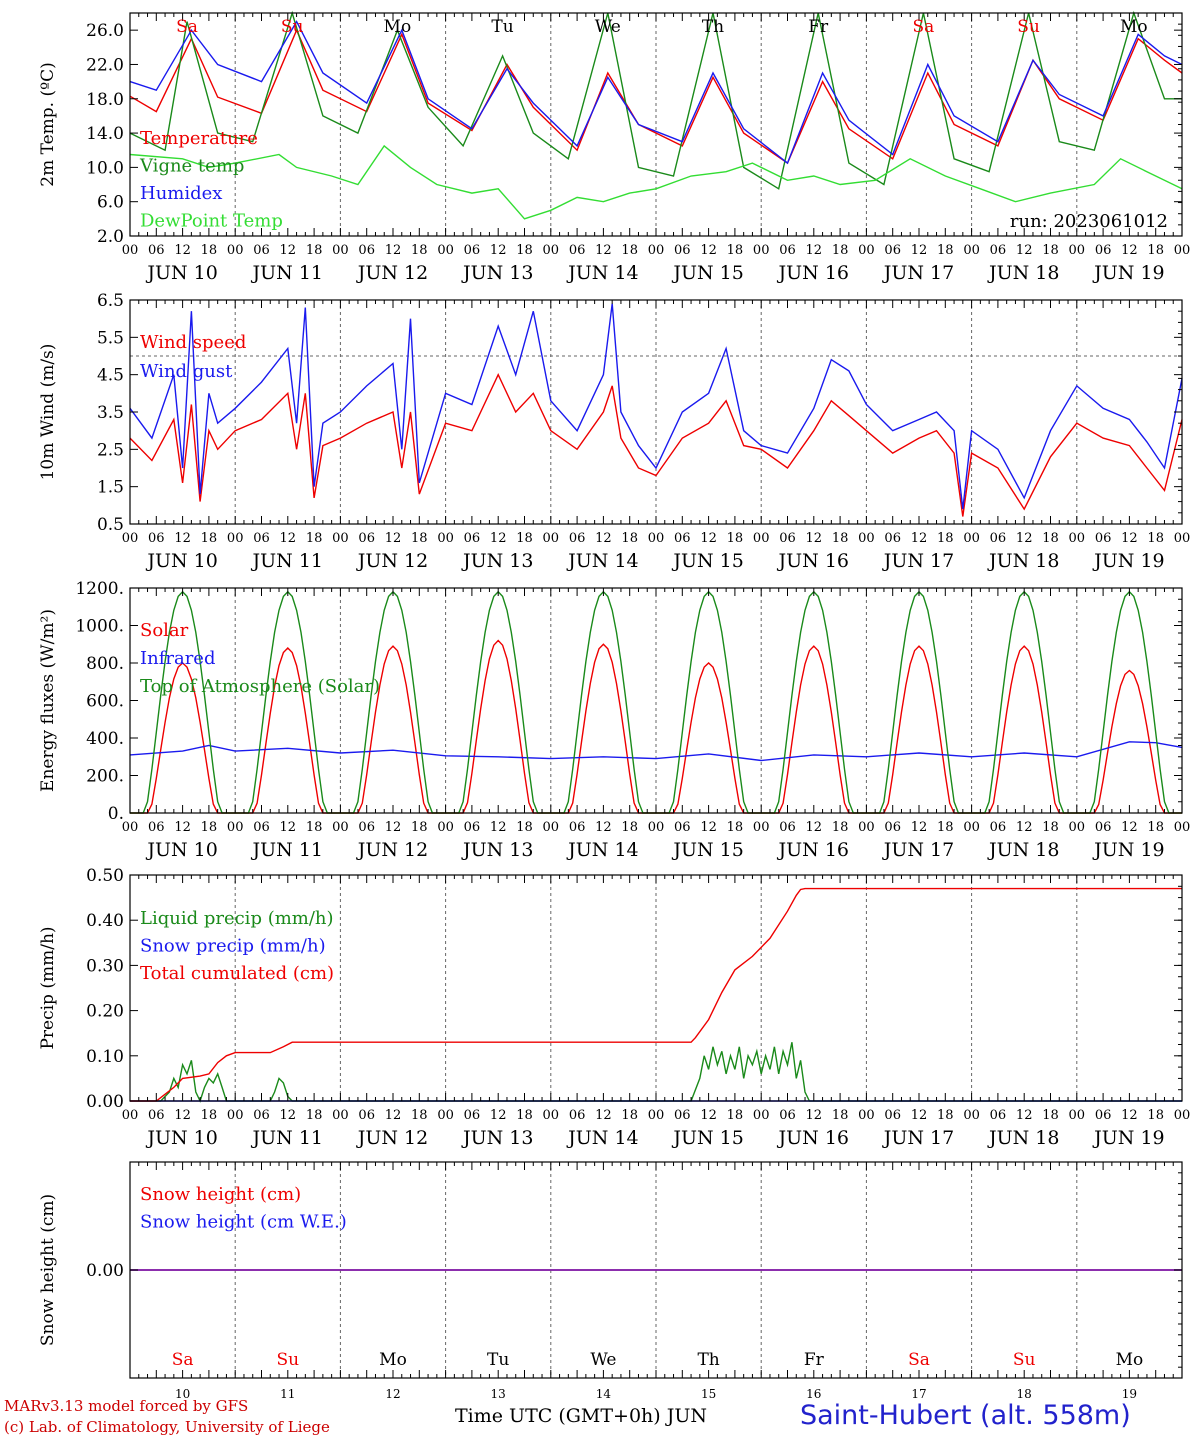 Image resolution: width=1194 pixels, height=1440 pixels. Describe the element at coordinates (105, 100) in the screenshot. I see `y-tick-label: 18.0` at that location.